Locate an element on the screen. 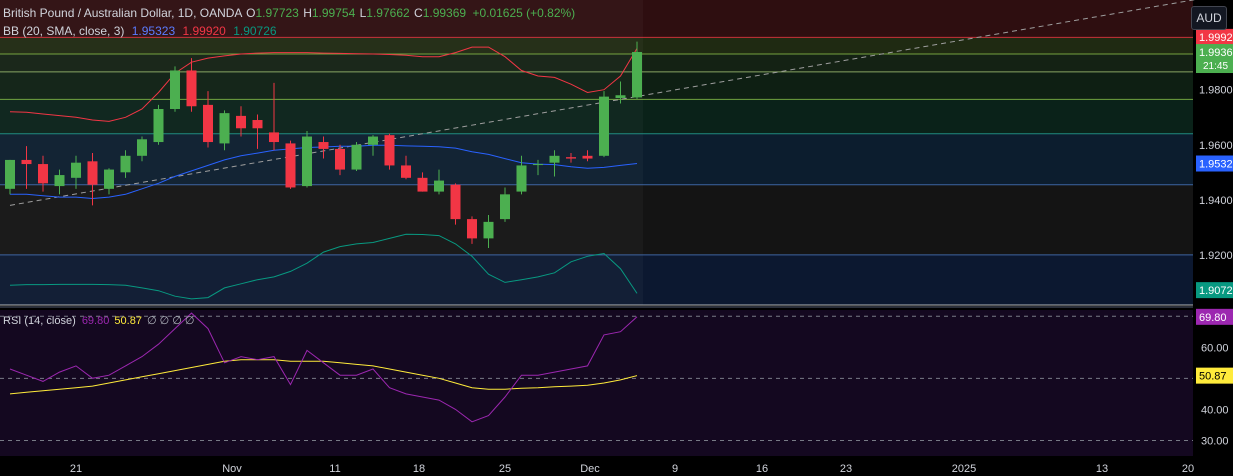  time-axis-bg is located at coordinates (616, 467).